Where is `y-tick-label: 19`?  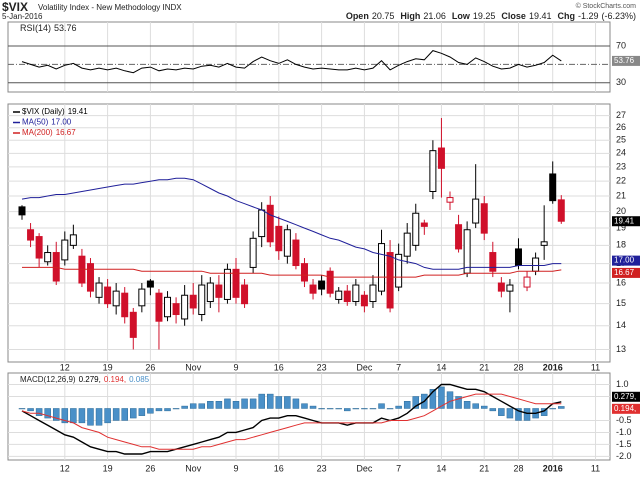
y-tick-label: 19 is located at coordinates (621, 227).